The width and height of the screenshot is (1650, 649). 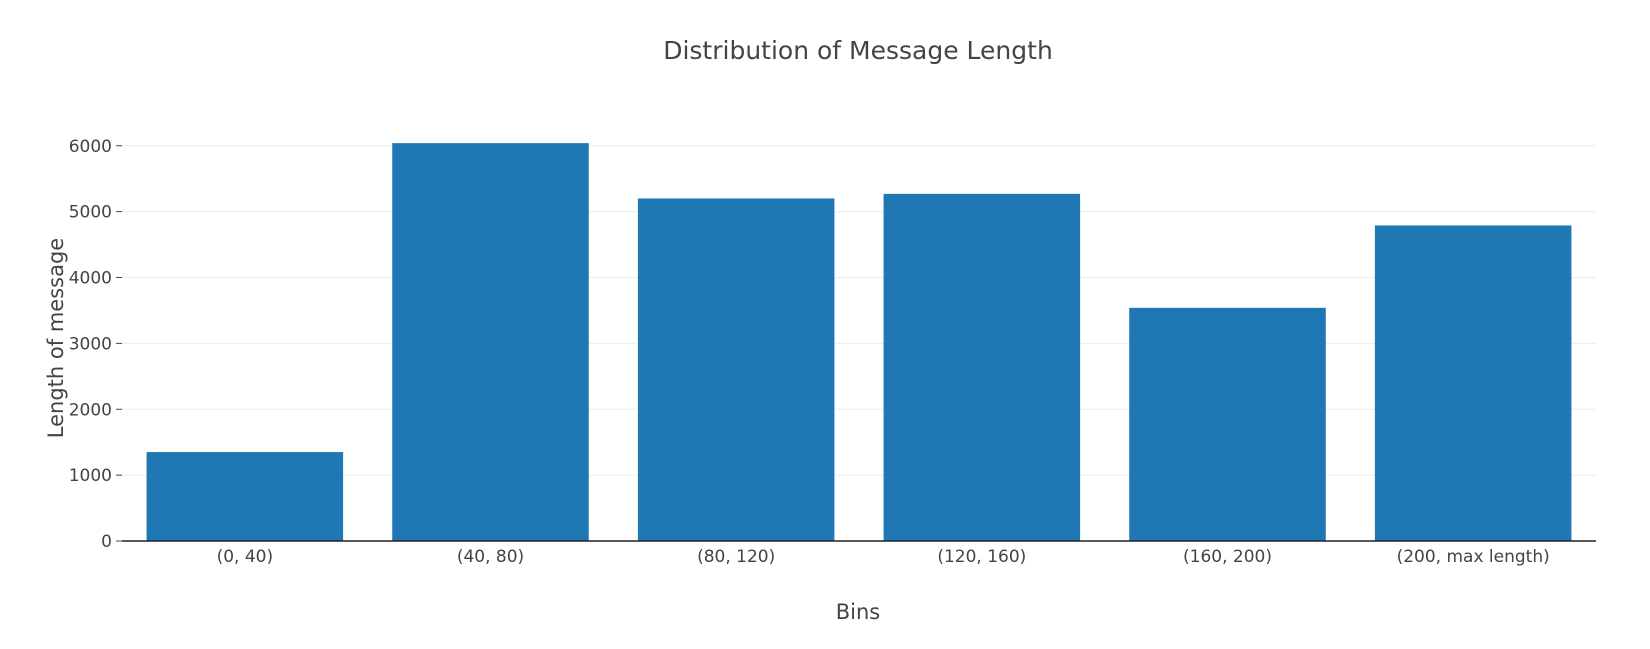 I want to click on y-tick-label: 4000, so click(x=90, y=279).